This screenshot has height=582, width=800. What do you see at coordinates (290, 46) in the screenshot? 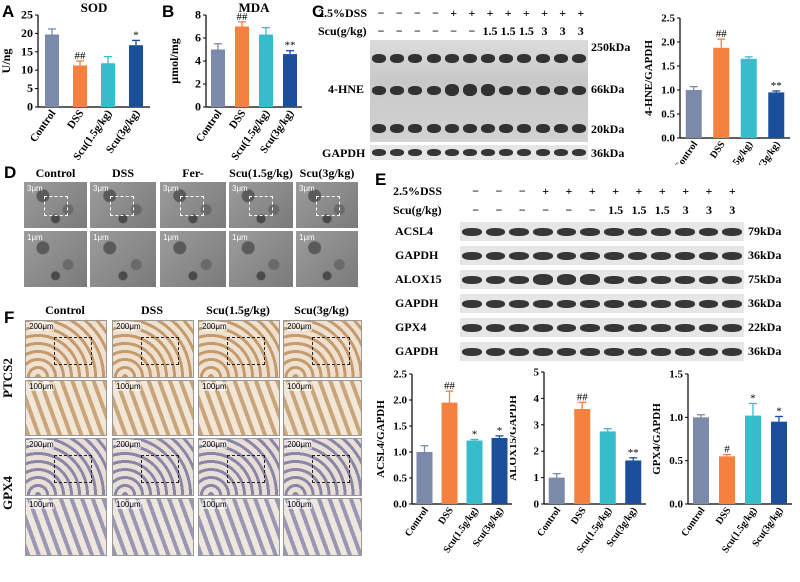
I see `significance-mark: **` at bounding box center [290, 46].